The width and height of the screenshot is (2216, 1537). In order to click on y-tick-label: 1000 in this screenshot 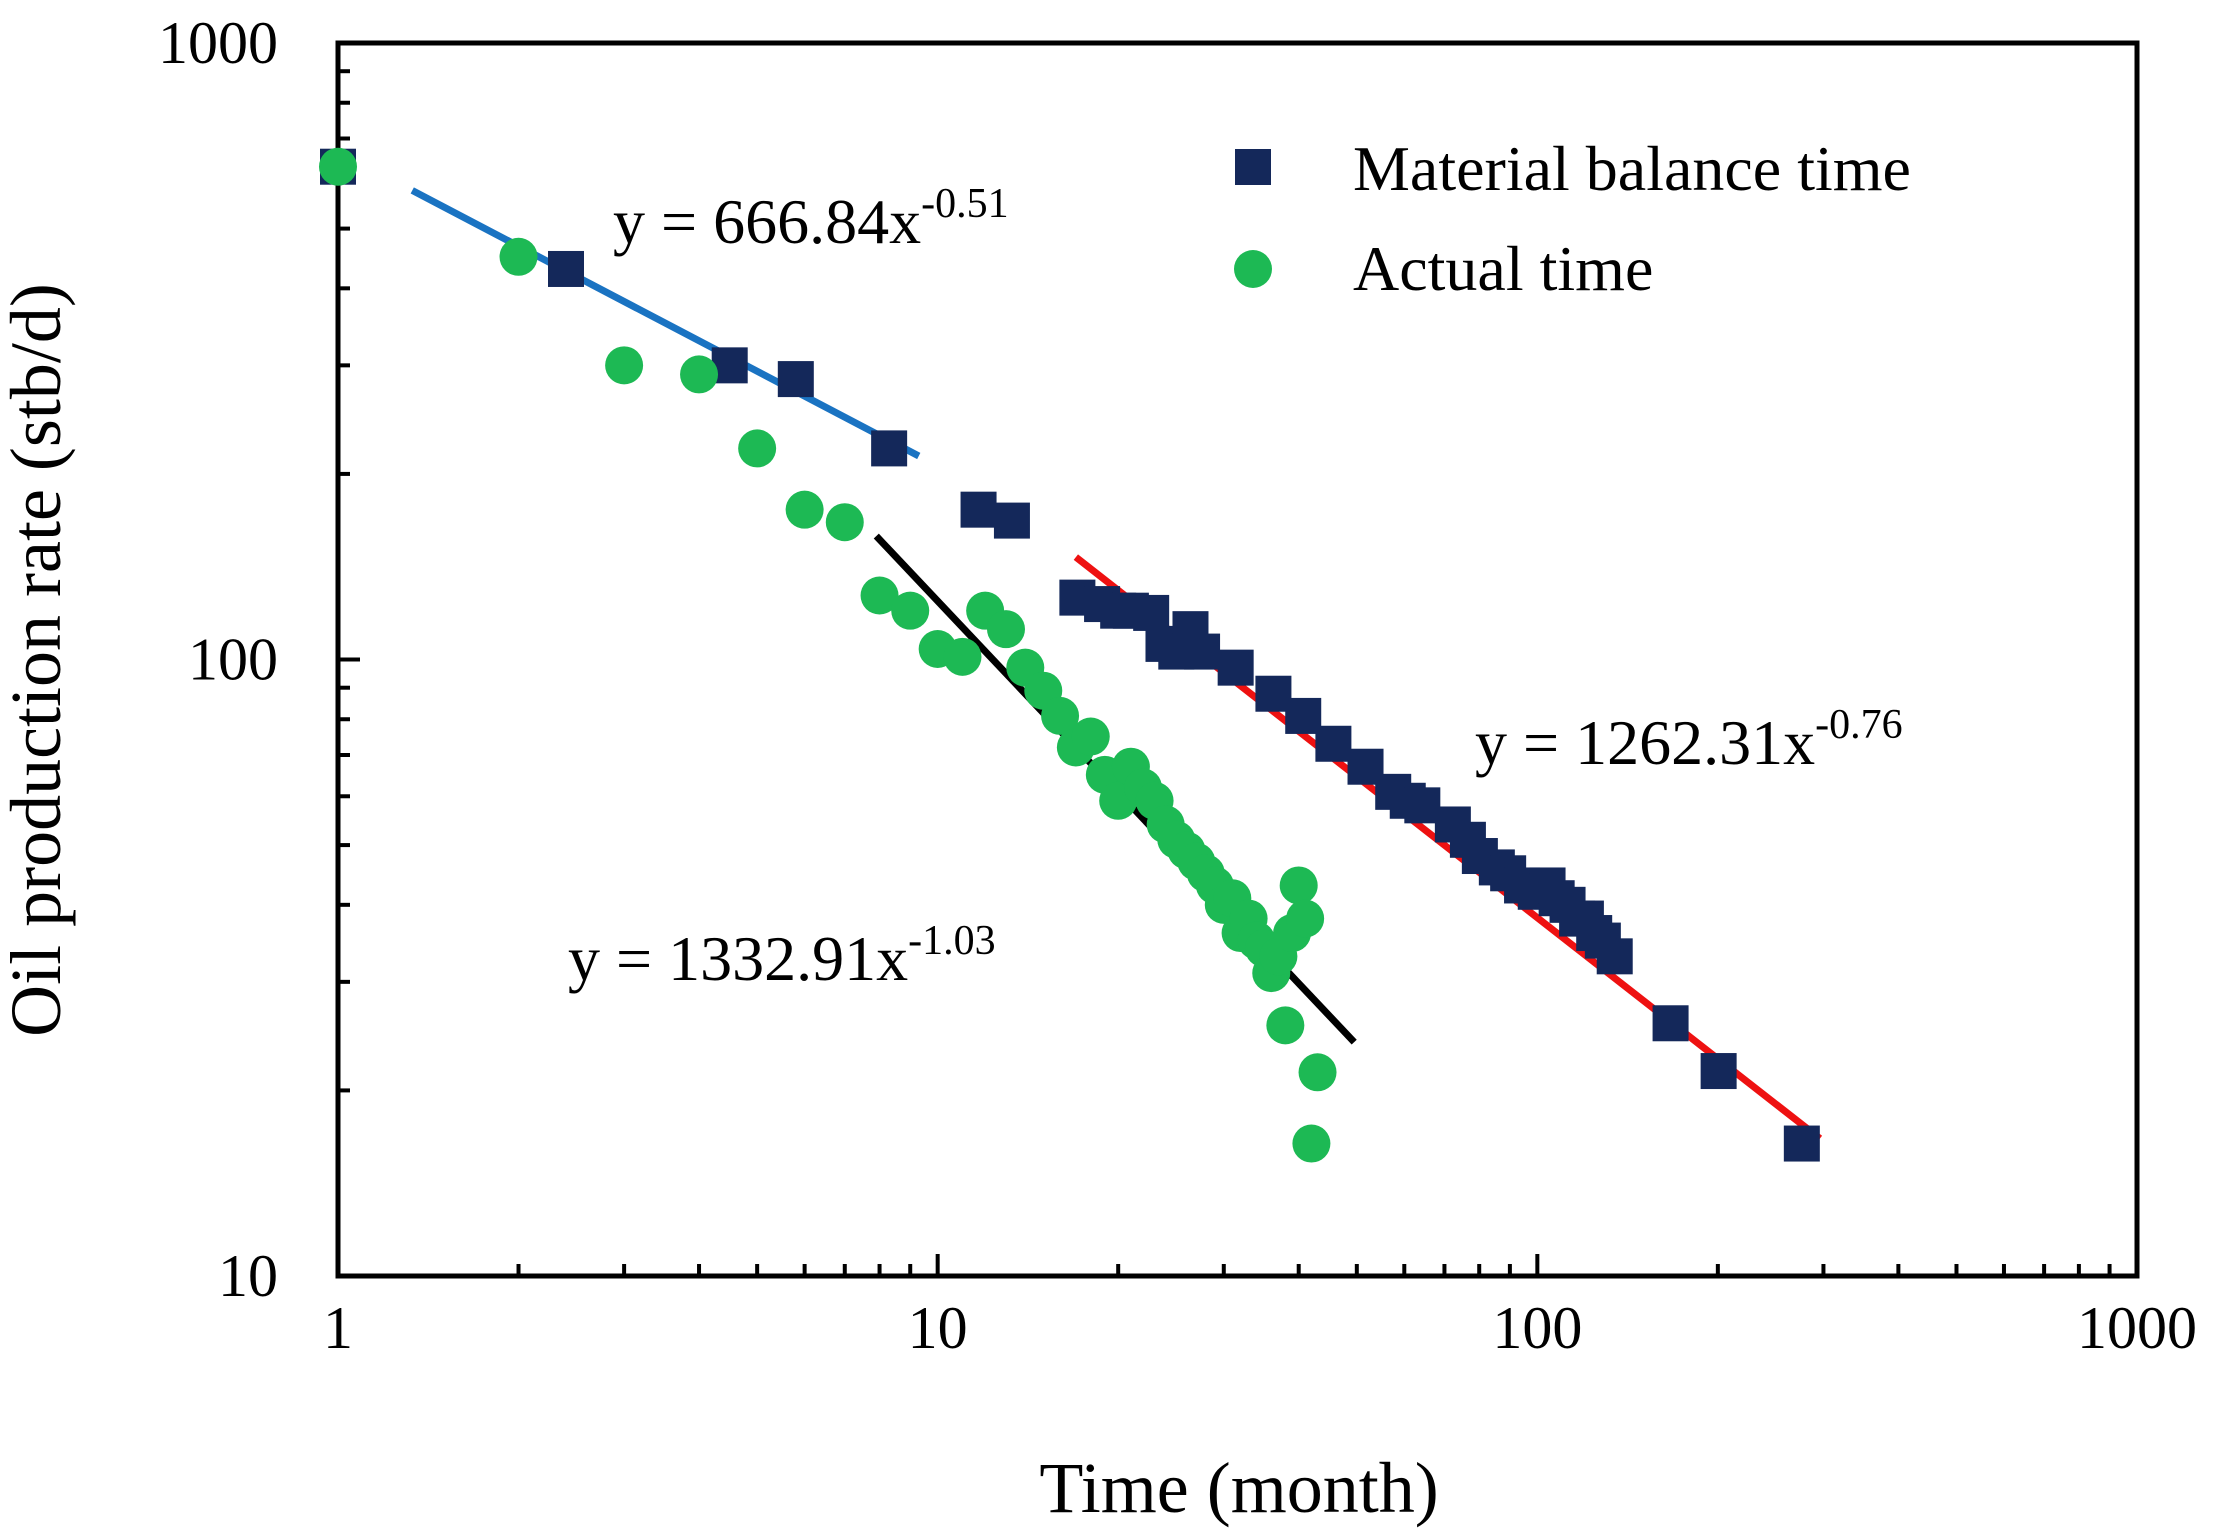, I will do `click(218, 43)`.